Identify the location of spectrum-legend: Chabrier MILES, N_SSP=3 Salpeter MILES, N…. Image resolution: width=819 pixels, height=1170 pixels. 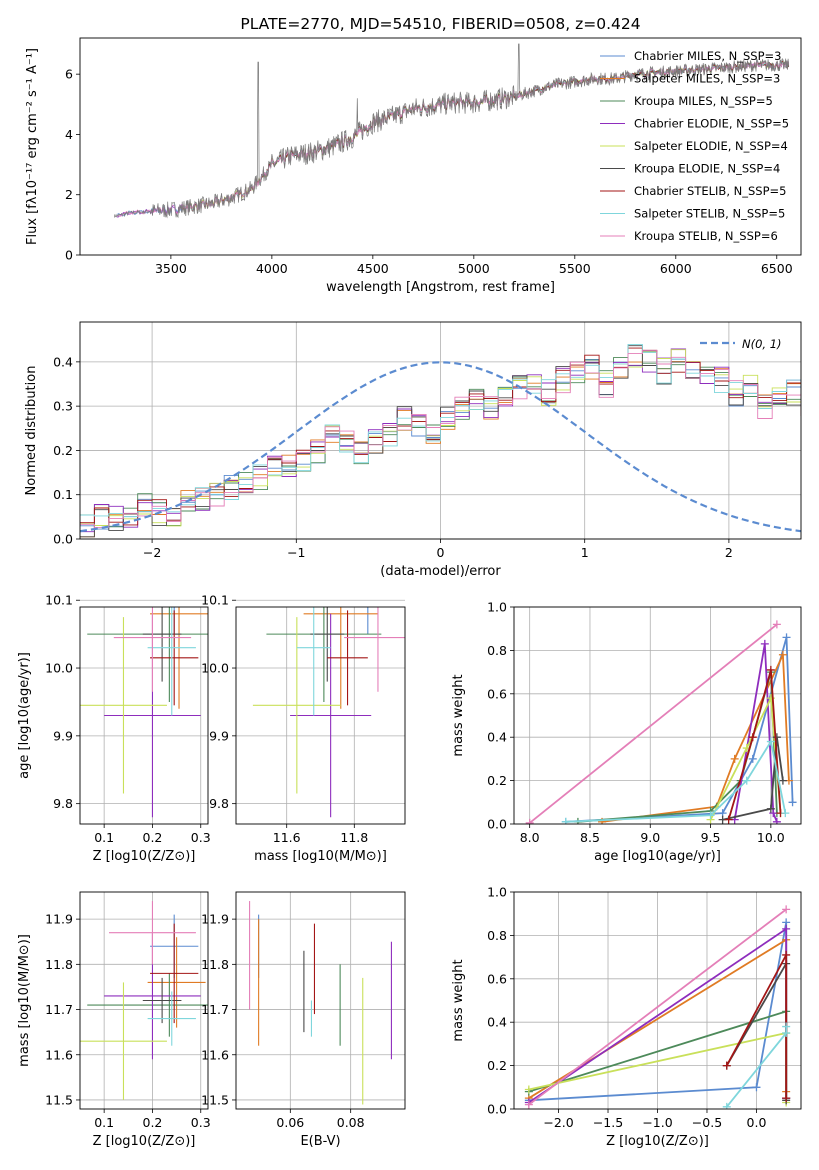
(694, 146).